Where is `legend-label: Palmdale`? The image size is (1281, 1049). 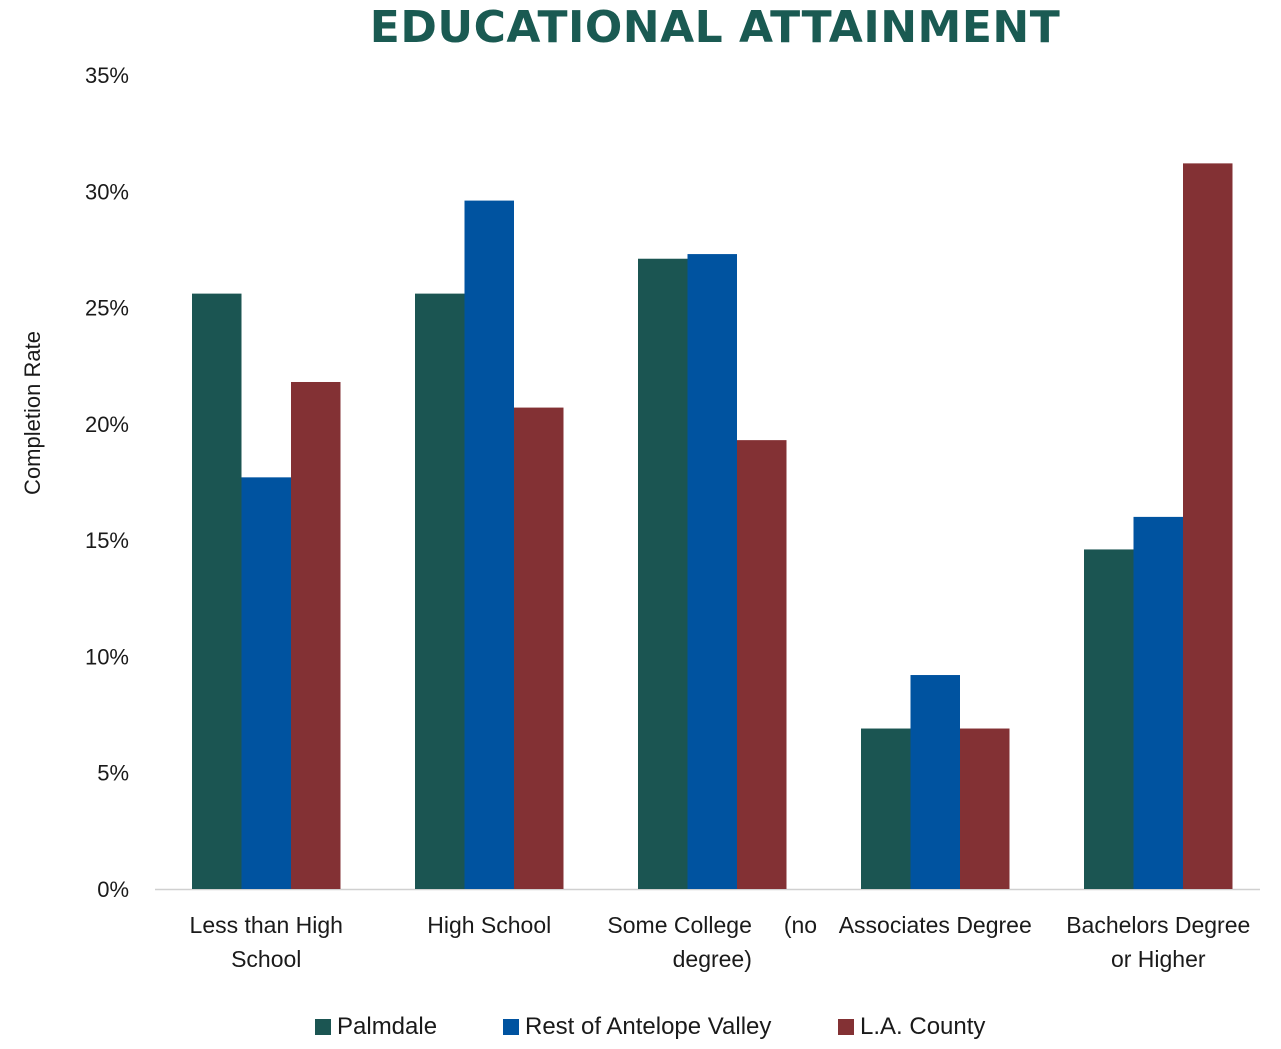 legend-label: Palmdale is located at coordinates (387, 1026).